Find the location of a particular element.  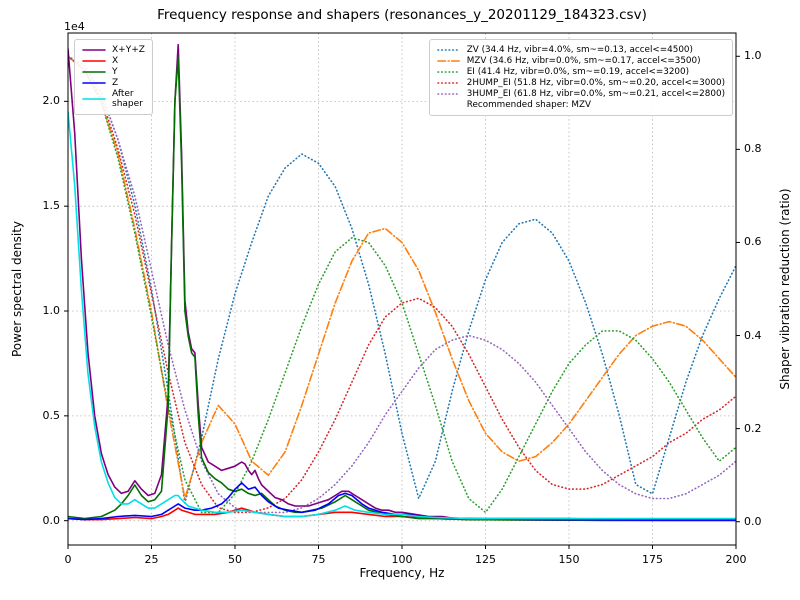

y-left-tick-label: 1.0 is located at coordinates (51, 310).